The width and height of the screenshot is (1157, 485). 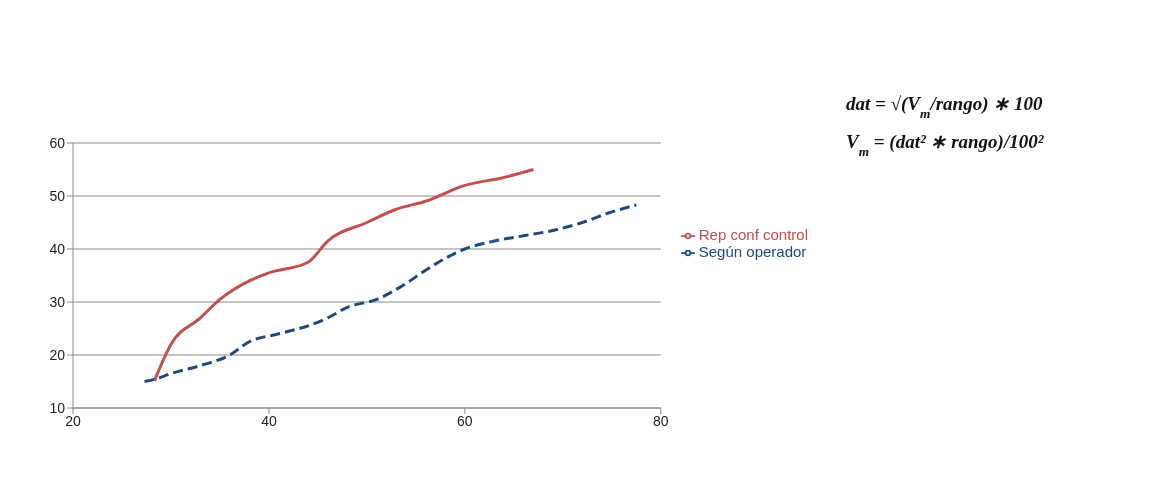 I want to click on x-tick-label: 80, so click(x=660, y=420).